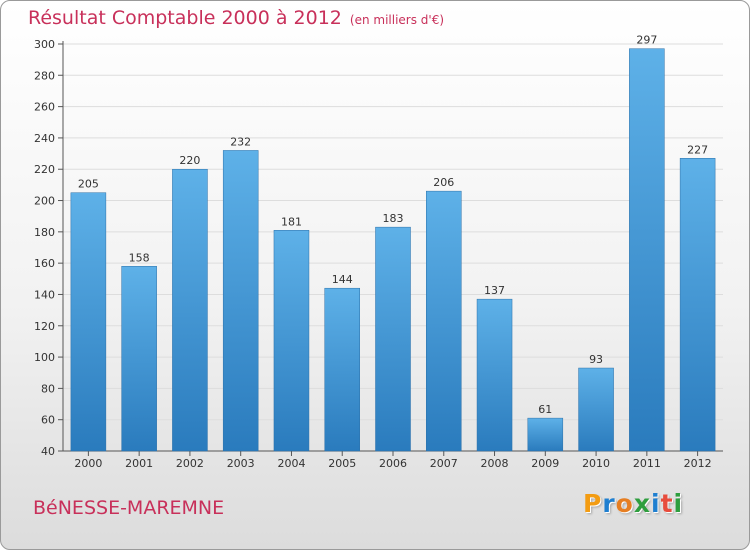  Describe the element at coordinates (494, 375) in the screenshot. I see `bar-2008` at that location.